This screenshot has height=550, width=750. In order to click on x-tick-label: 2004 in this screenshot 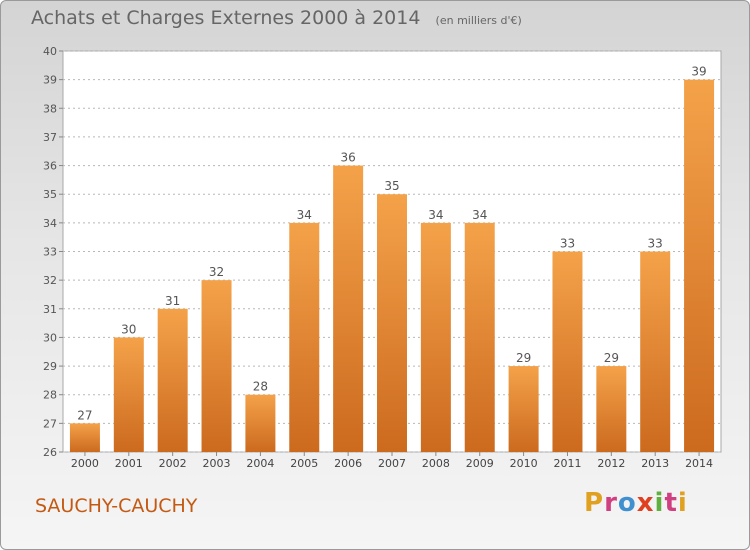, I will do `click(260, 463)`.